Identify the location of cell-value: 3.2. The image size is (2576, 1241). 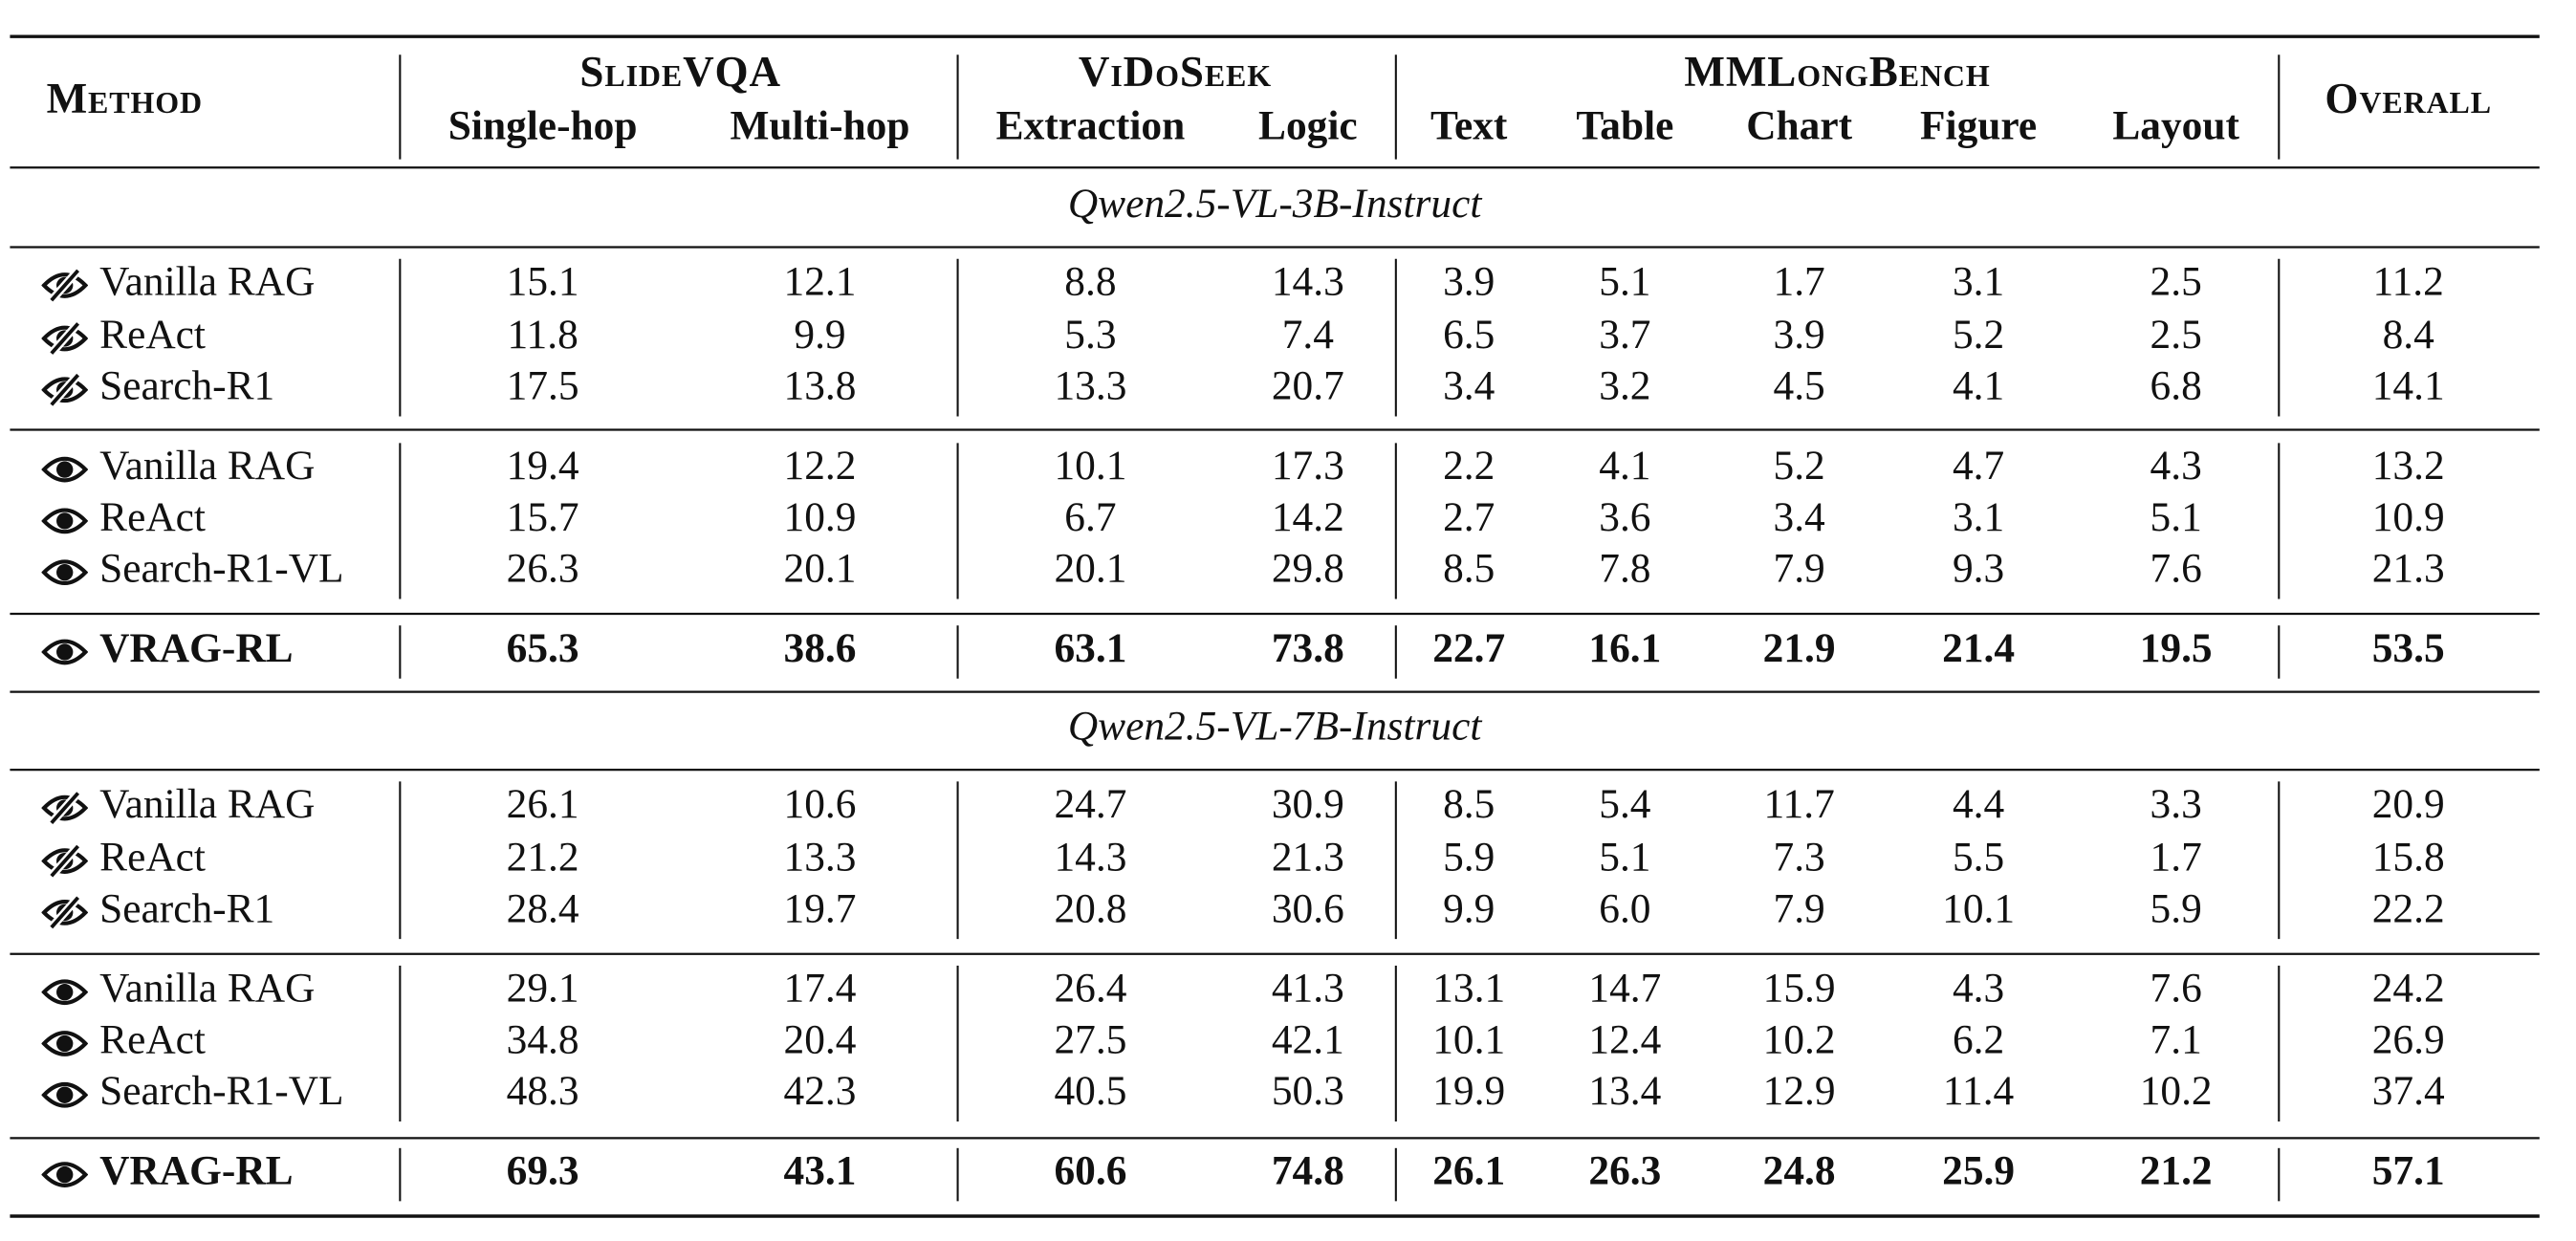
(1624, 386).